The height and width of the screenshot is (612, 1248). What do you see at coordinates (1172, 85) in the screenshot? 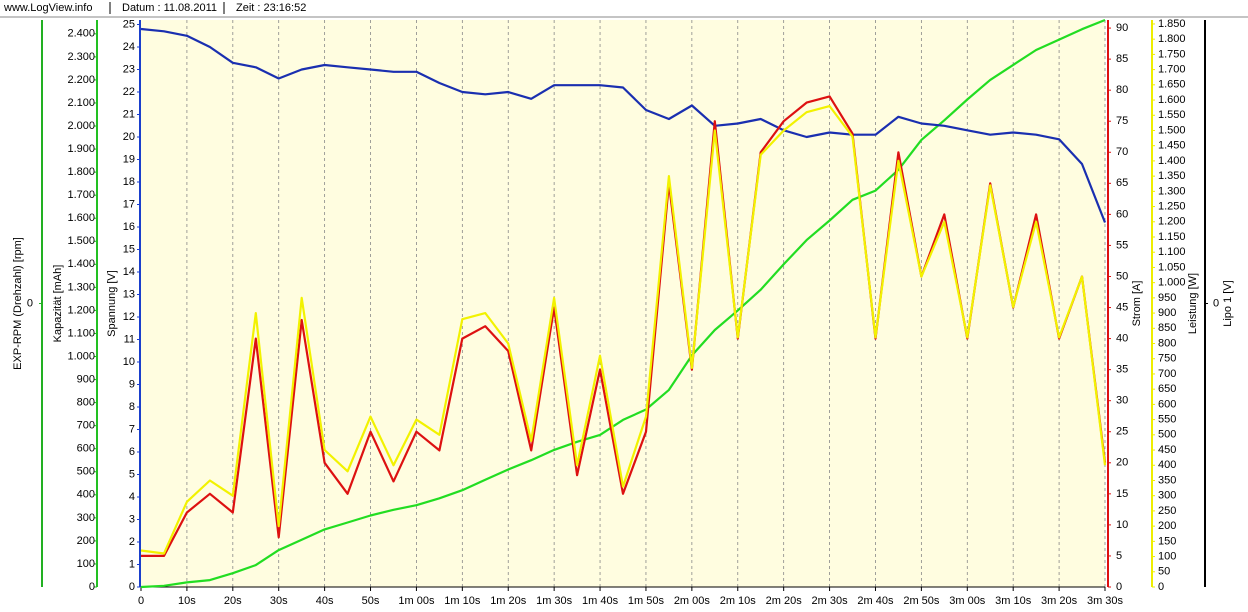
I see `y-tick-label: 1.650` at bounding box center [1172, 85].